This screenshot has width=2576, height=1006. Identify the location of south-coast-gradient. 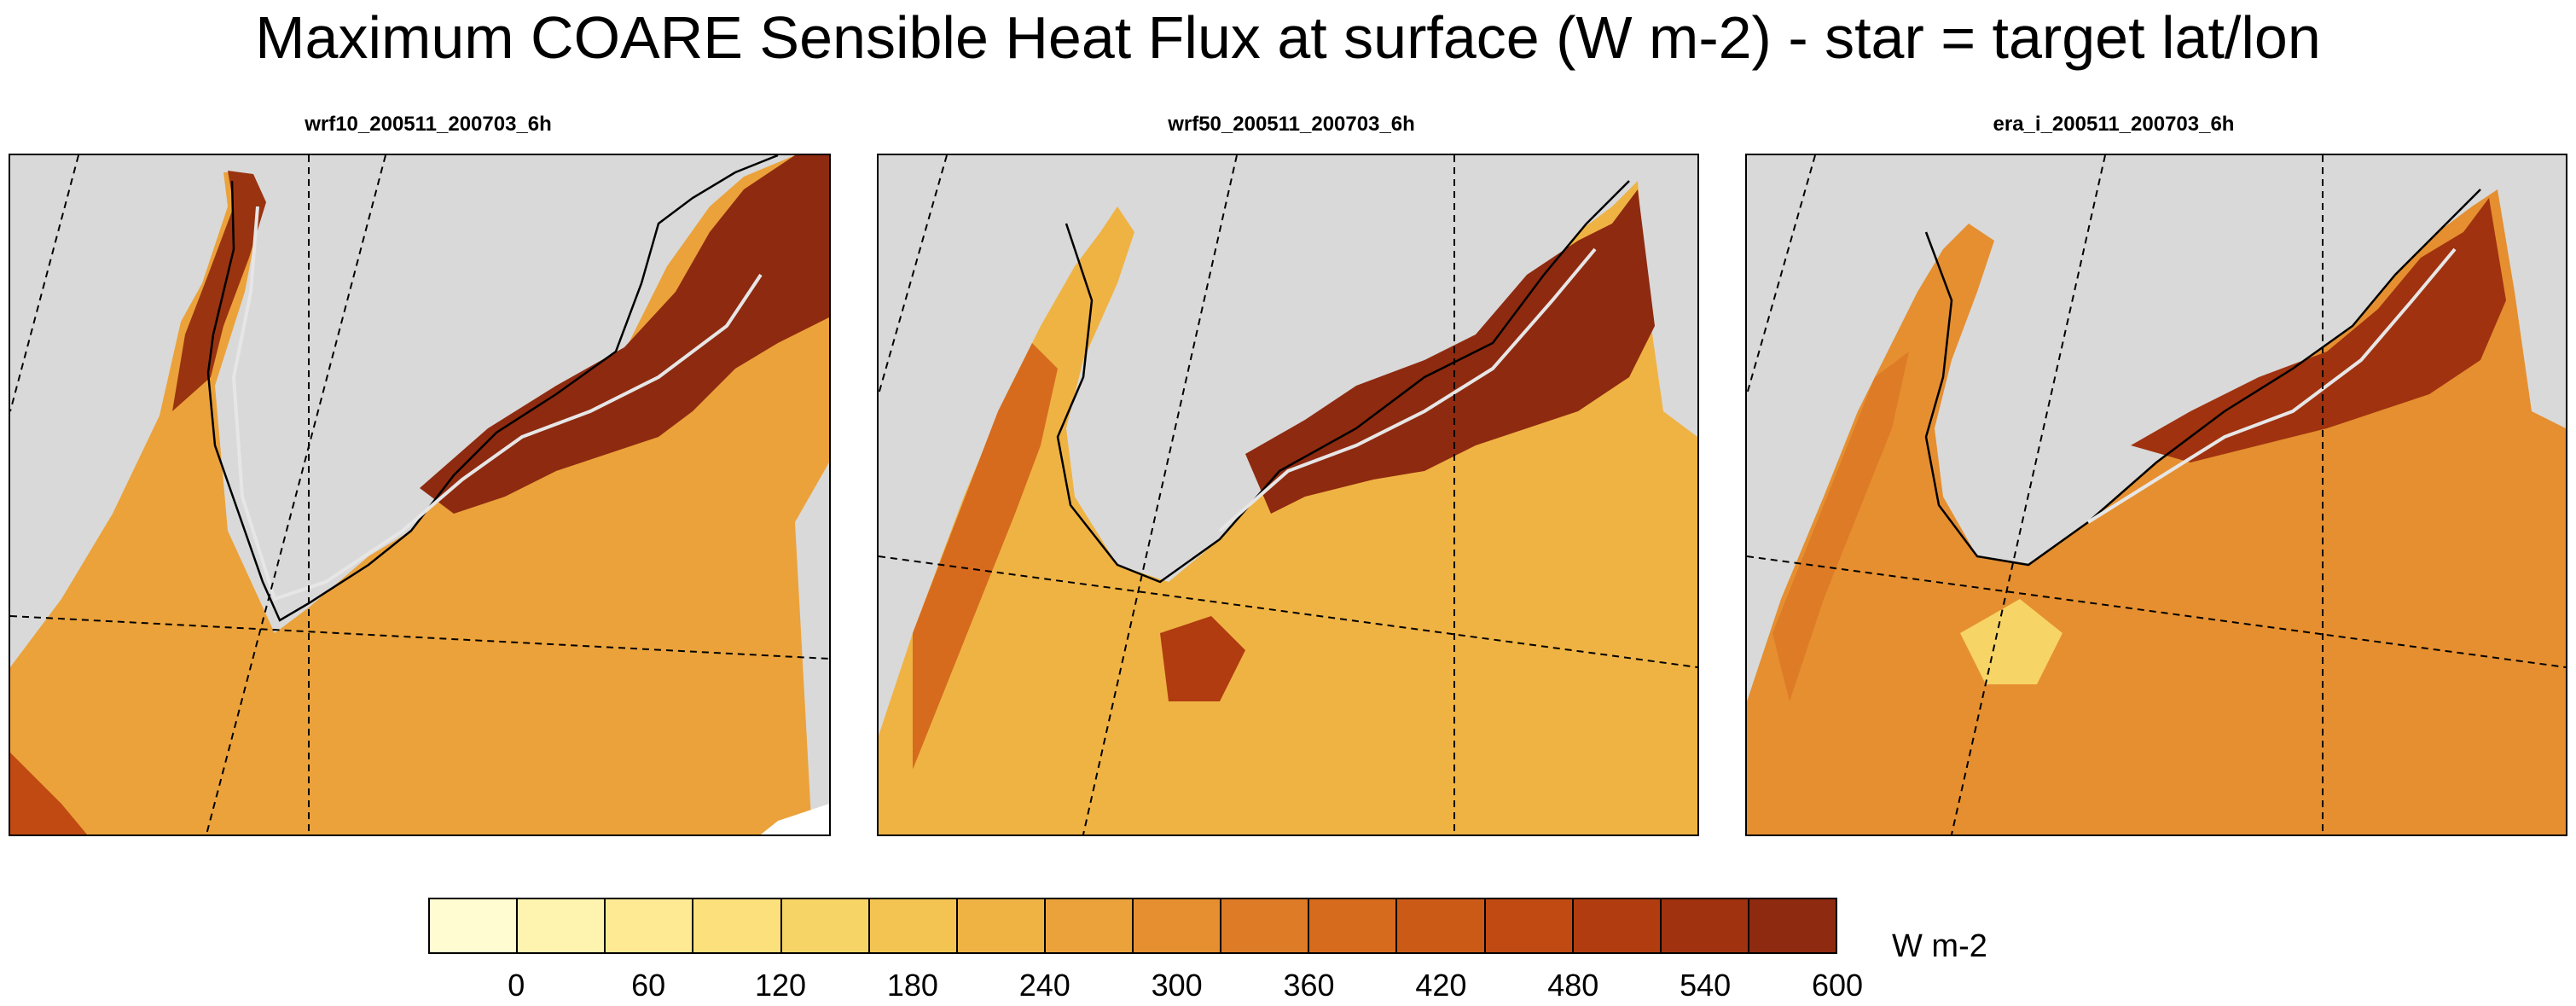
(48, 793).